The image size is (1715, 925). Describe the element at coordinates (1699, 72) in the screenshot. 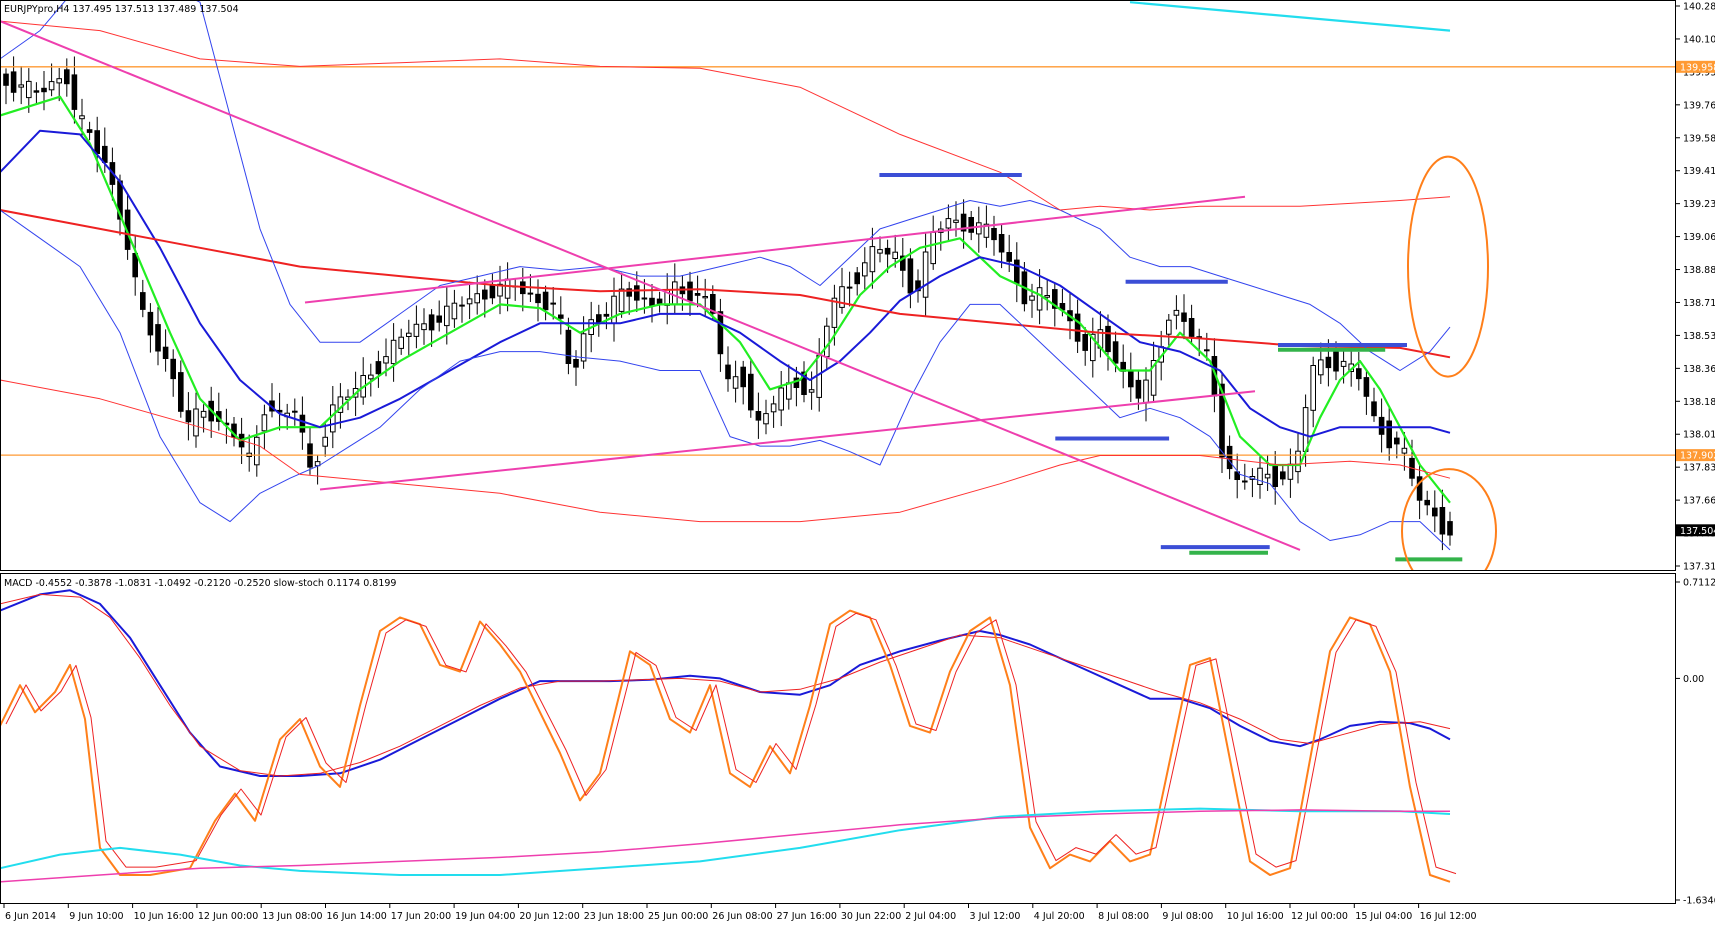

I see `price-tick-label: 139.930` at that location.